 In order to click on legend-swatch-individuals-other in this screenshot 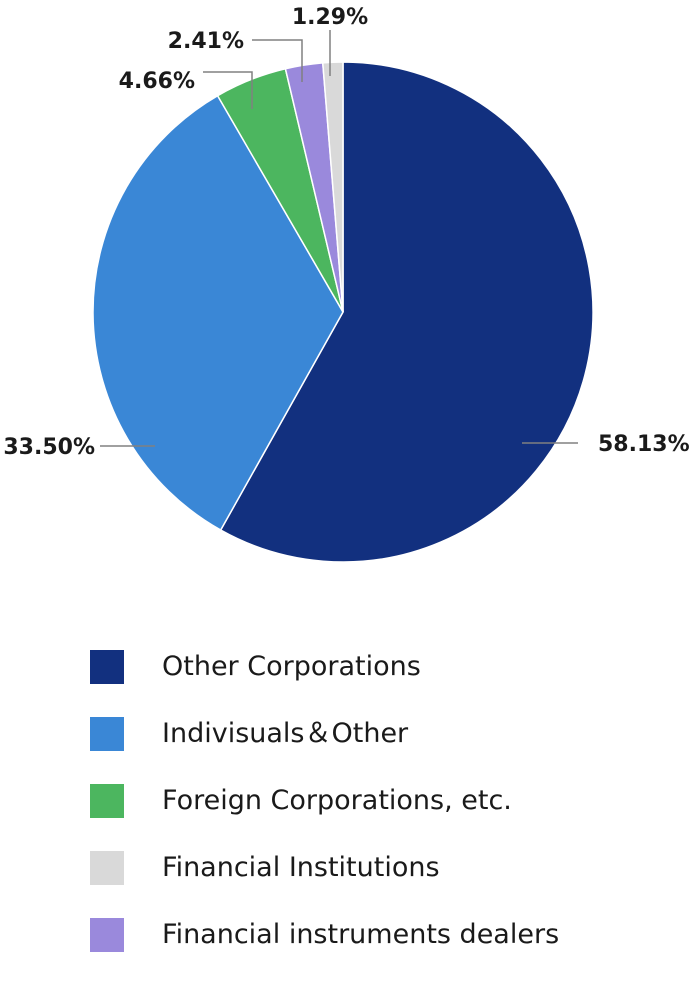, I will do `click(107, 734)`.